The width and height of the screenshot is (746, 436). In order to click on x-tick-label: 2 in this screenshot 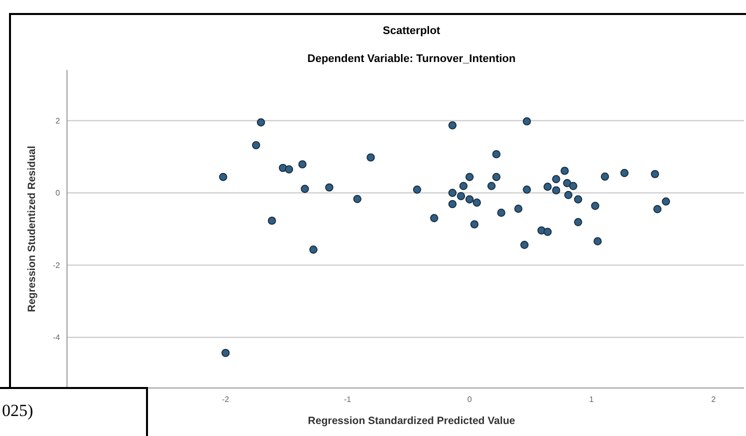, I will do `click(713, 399)`.